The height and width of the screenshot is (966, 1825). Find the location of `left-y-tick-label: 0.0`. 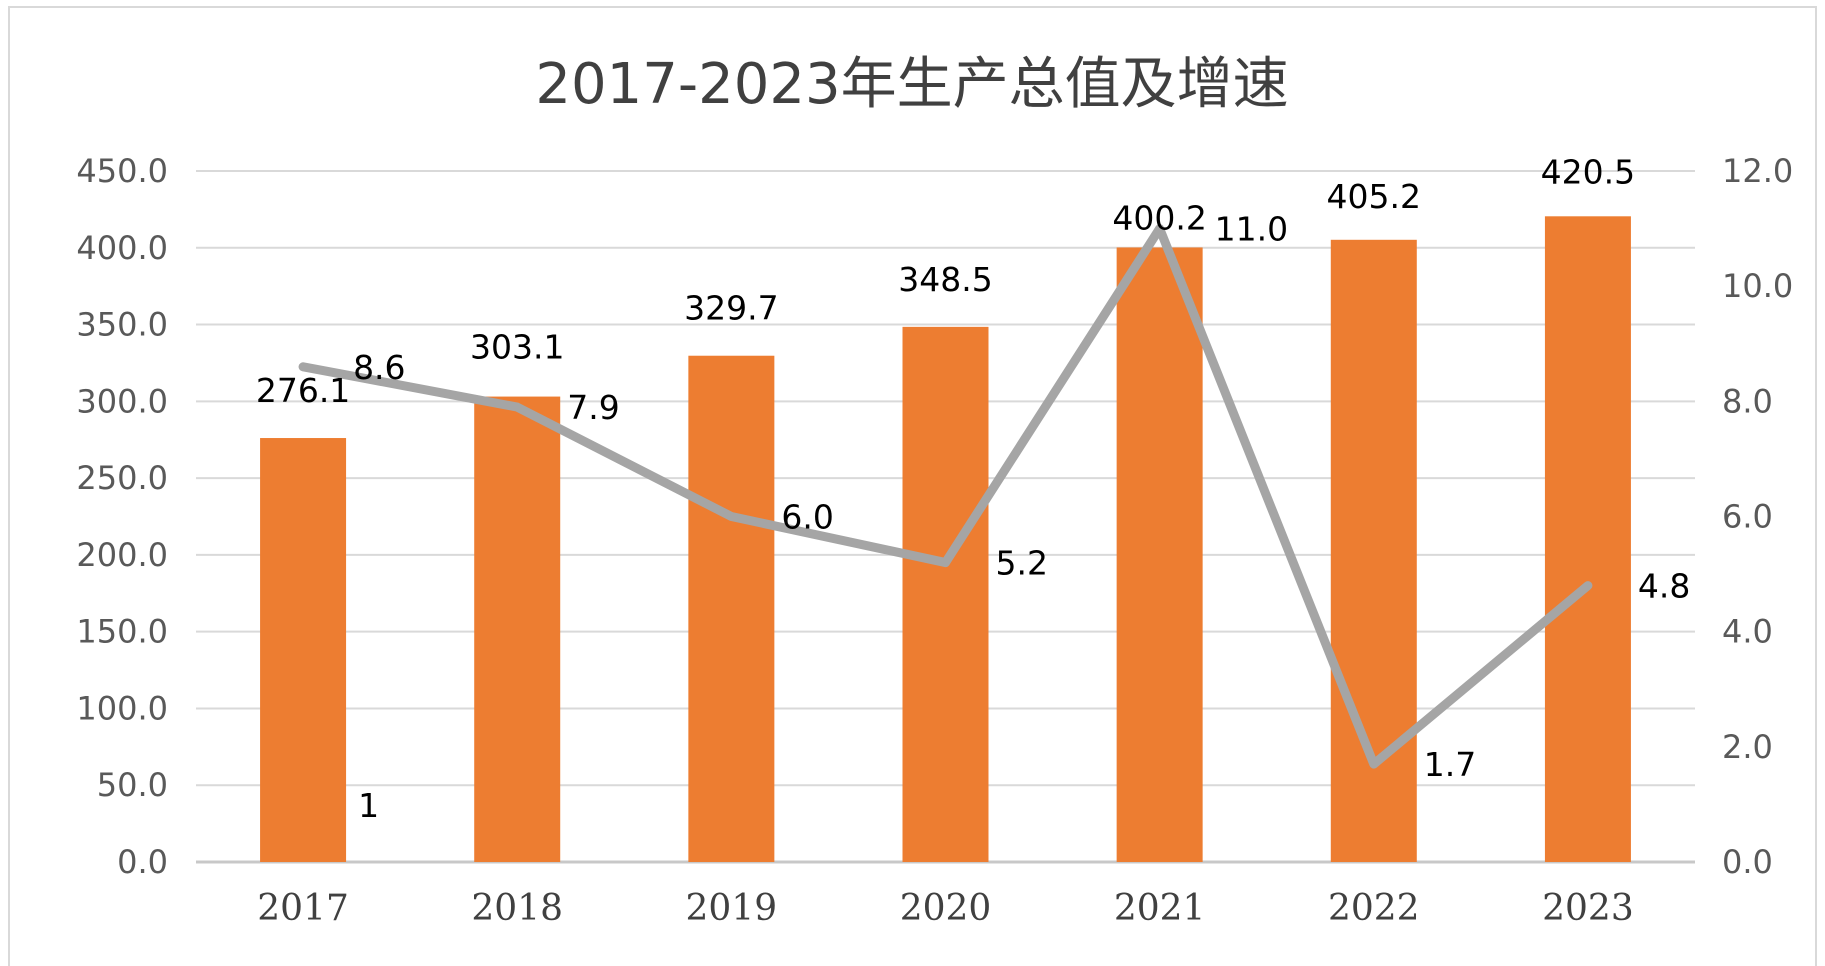

left-y-tick-label: 0.0 is located at coordinates (142, 862).